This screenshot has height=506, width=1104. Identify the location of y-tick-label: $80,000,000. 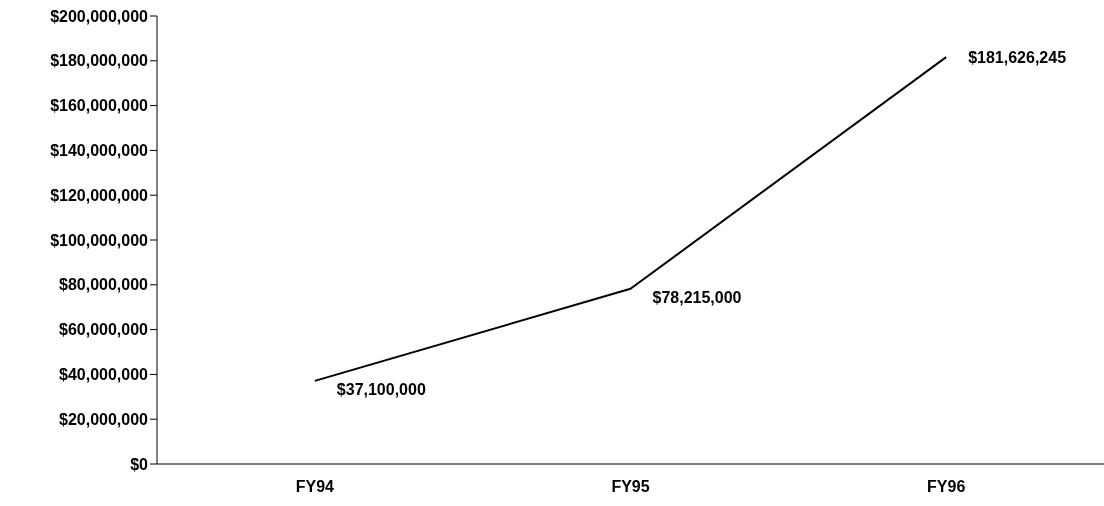
(104, 285).